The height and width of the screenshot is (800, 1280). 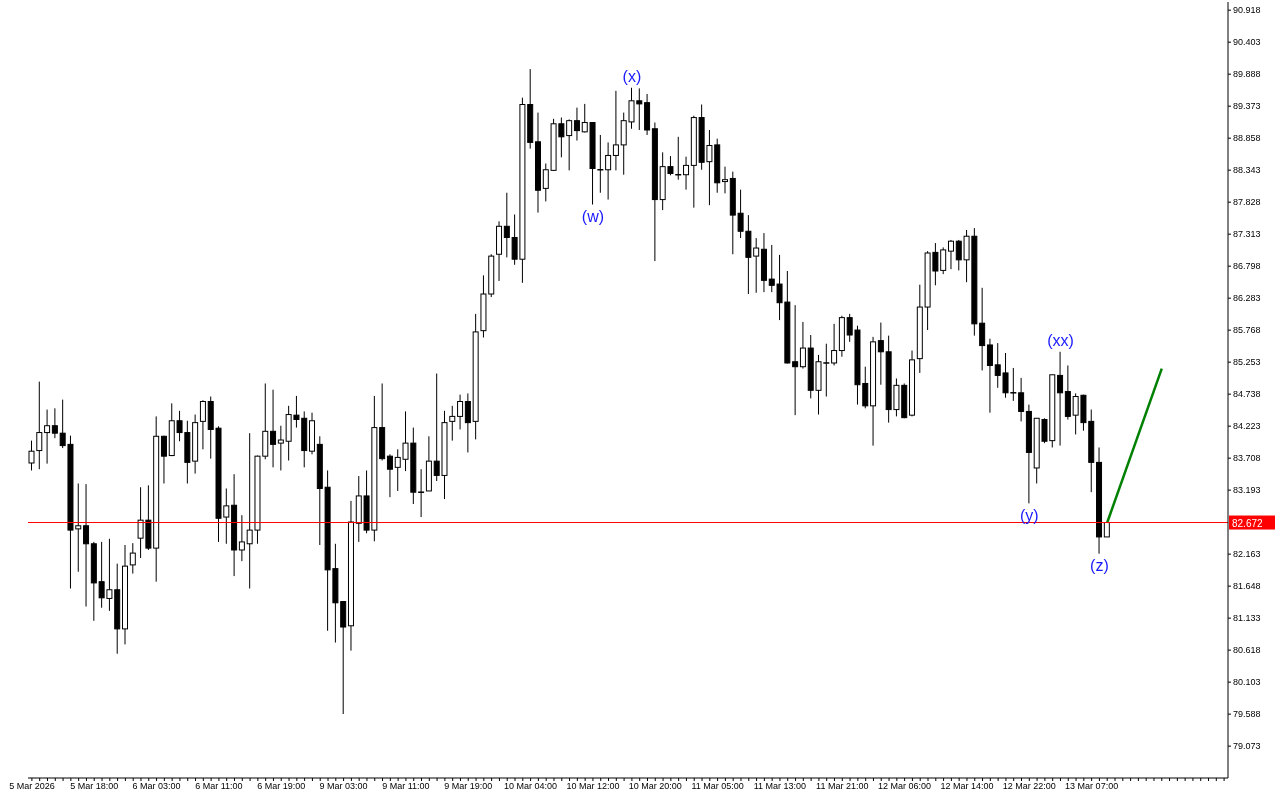 I want to click on x-tick-label: 12 Mar 06:00, so click(x=905, y=786).